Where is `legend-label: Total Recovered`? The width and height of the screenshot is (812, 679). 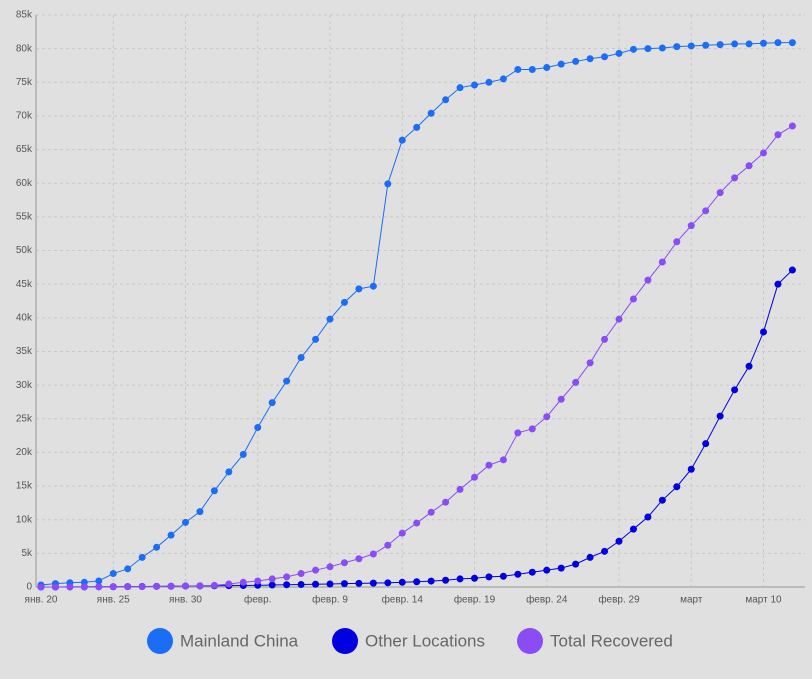
legend-label: Total Recovered is located at coordinates (611, 640).